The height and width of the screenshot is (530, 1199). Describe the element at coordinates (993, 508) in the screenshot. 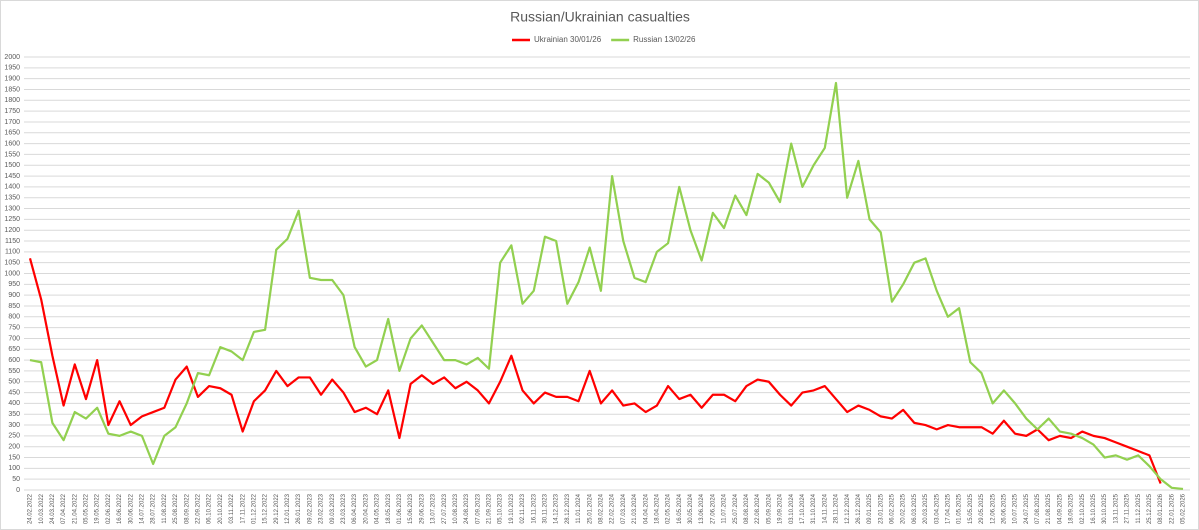

I see `x-tick-label: 12.06.2025` at that location.